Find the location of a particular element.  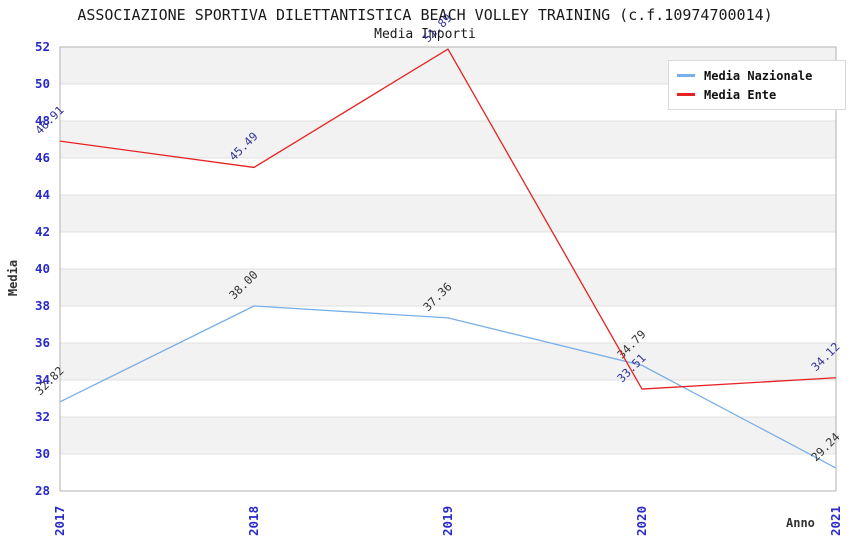

legend-item-media-ente: Media Ente is located at coordinates (757, 94).